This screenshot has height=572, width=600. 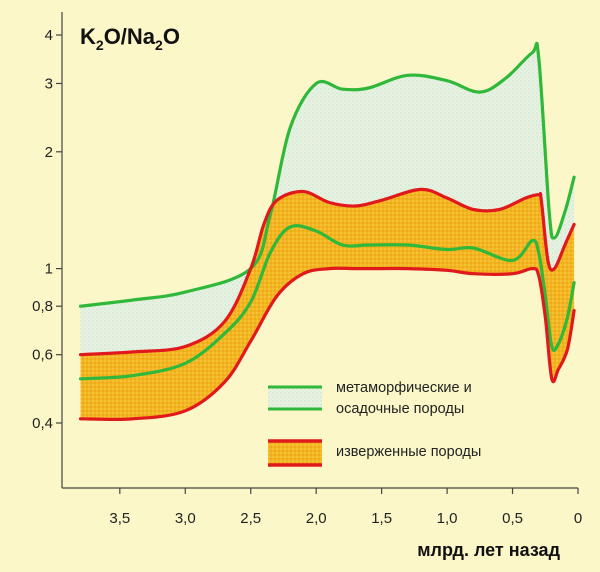 What do you see at coordinates (578, 518) in the screenshot?
I see `x-tick-label: 0` at bounding box center [578, 518].